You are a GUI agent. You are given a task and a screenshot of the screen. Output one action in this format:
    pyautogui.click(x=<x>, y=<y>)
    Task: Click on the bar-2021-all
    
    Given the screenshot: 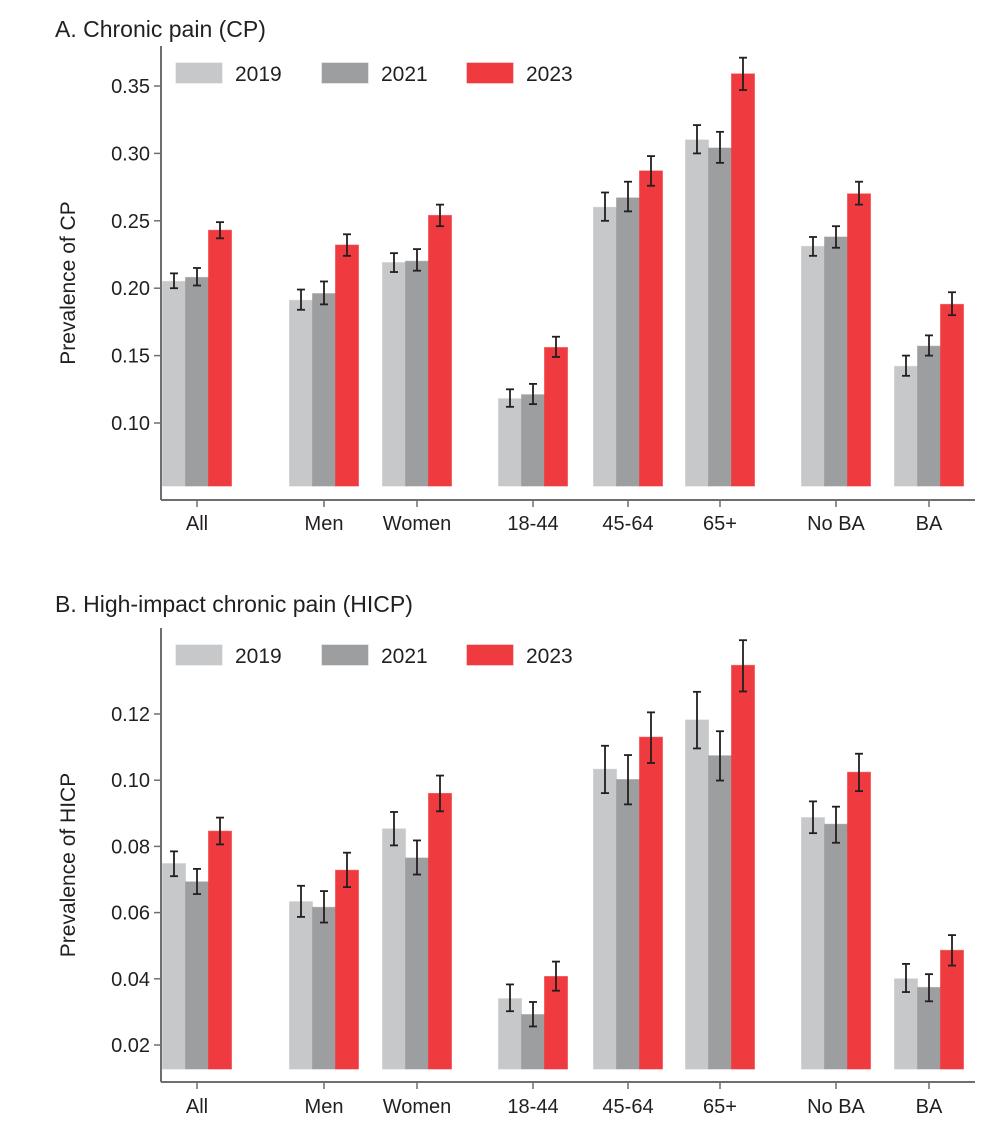 What is the action you would take?
    pyautogui.click(x=197, y=381)
    